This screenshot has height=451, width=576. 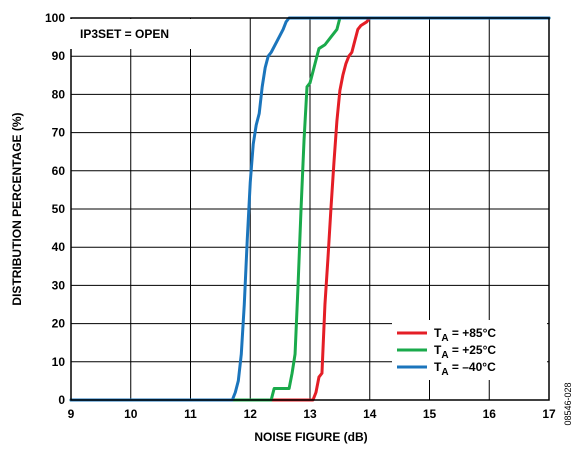 I want to click on y-tick-label: 70, so click(x=59, y=133).